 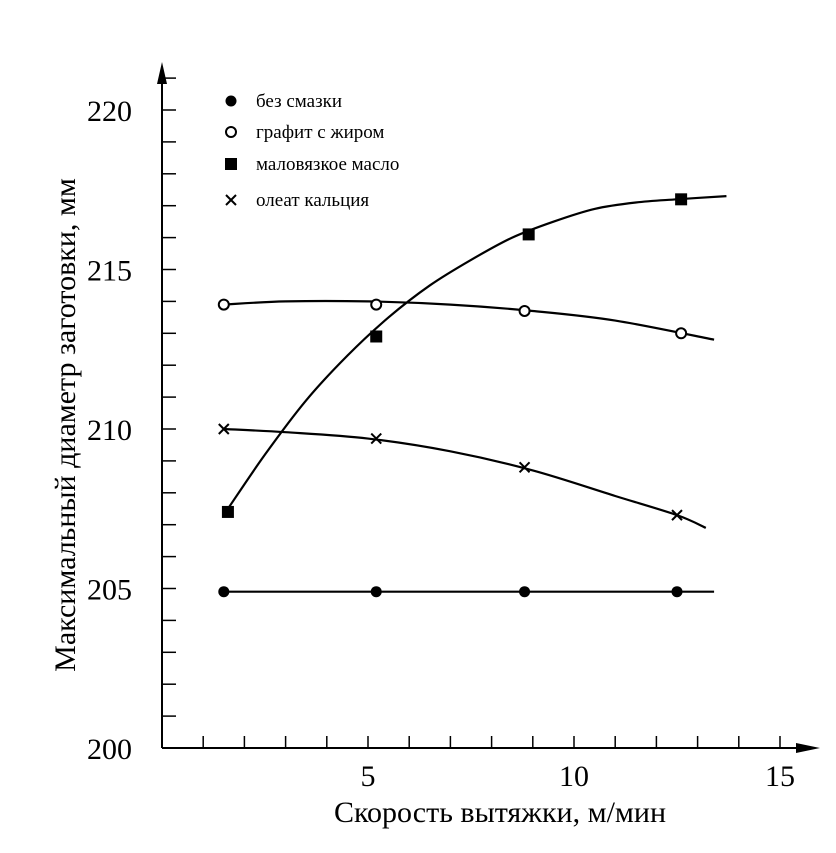 What do you see at coordinates (320, 132) in the screenshot?
I see `legend-label: графит с жиром` at bounding box center [320, 132].